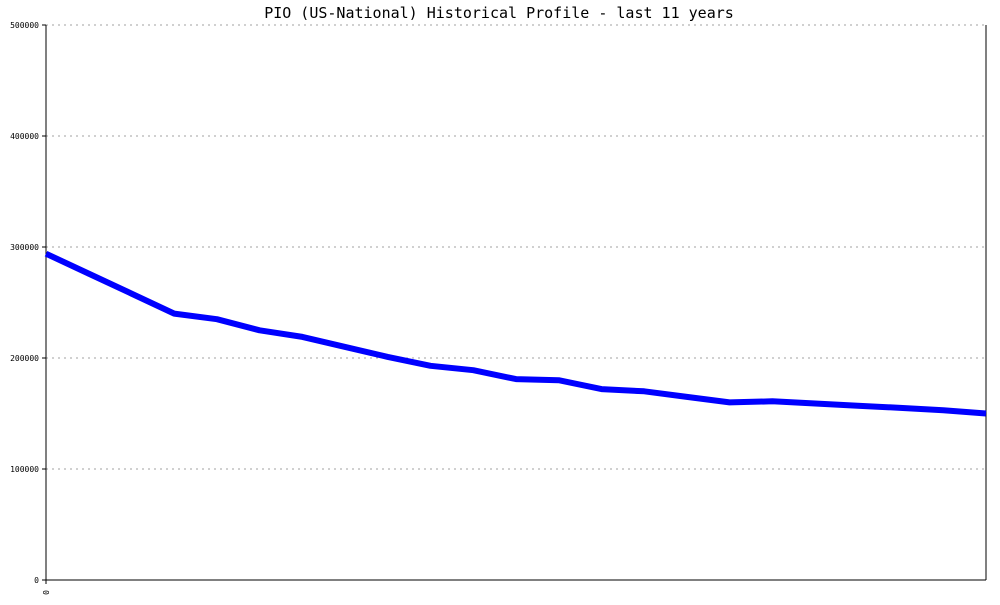  What do you see at coordinates (24, 469) in the screenshot?
I see `y-tick-label: 100000` at bounding box center [24, 469].